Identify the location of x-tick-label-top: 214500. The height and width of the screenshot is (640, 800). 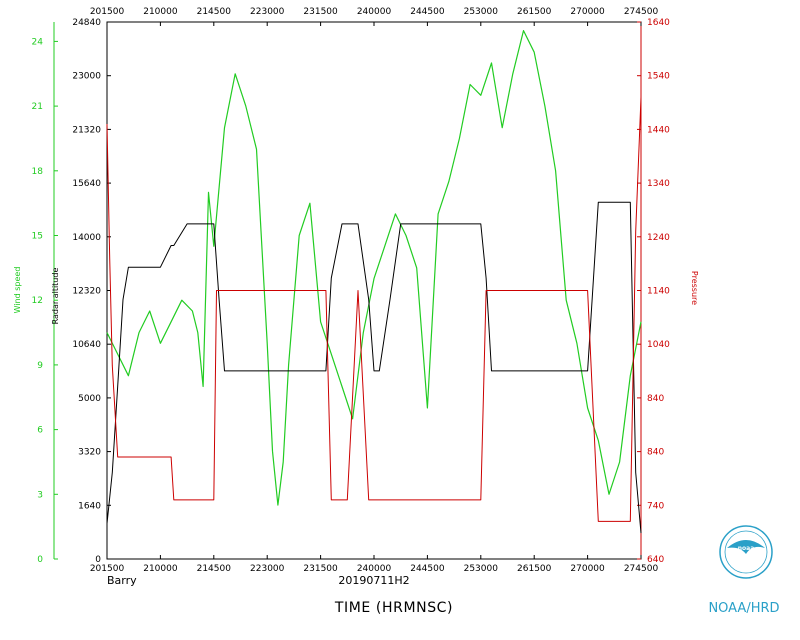
(214, 12).